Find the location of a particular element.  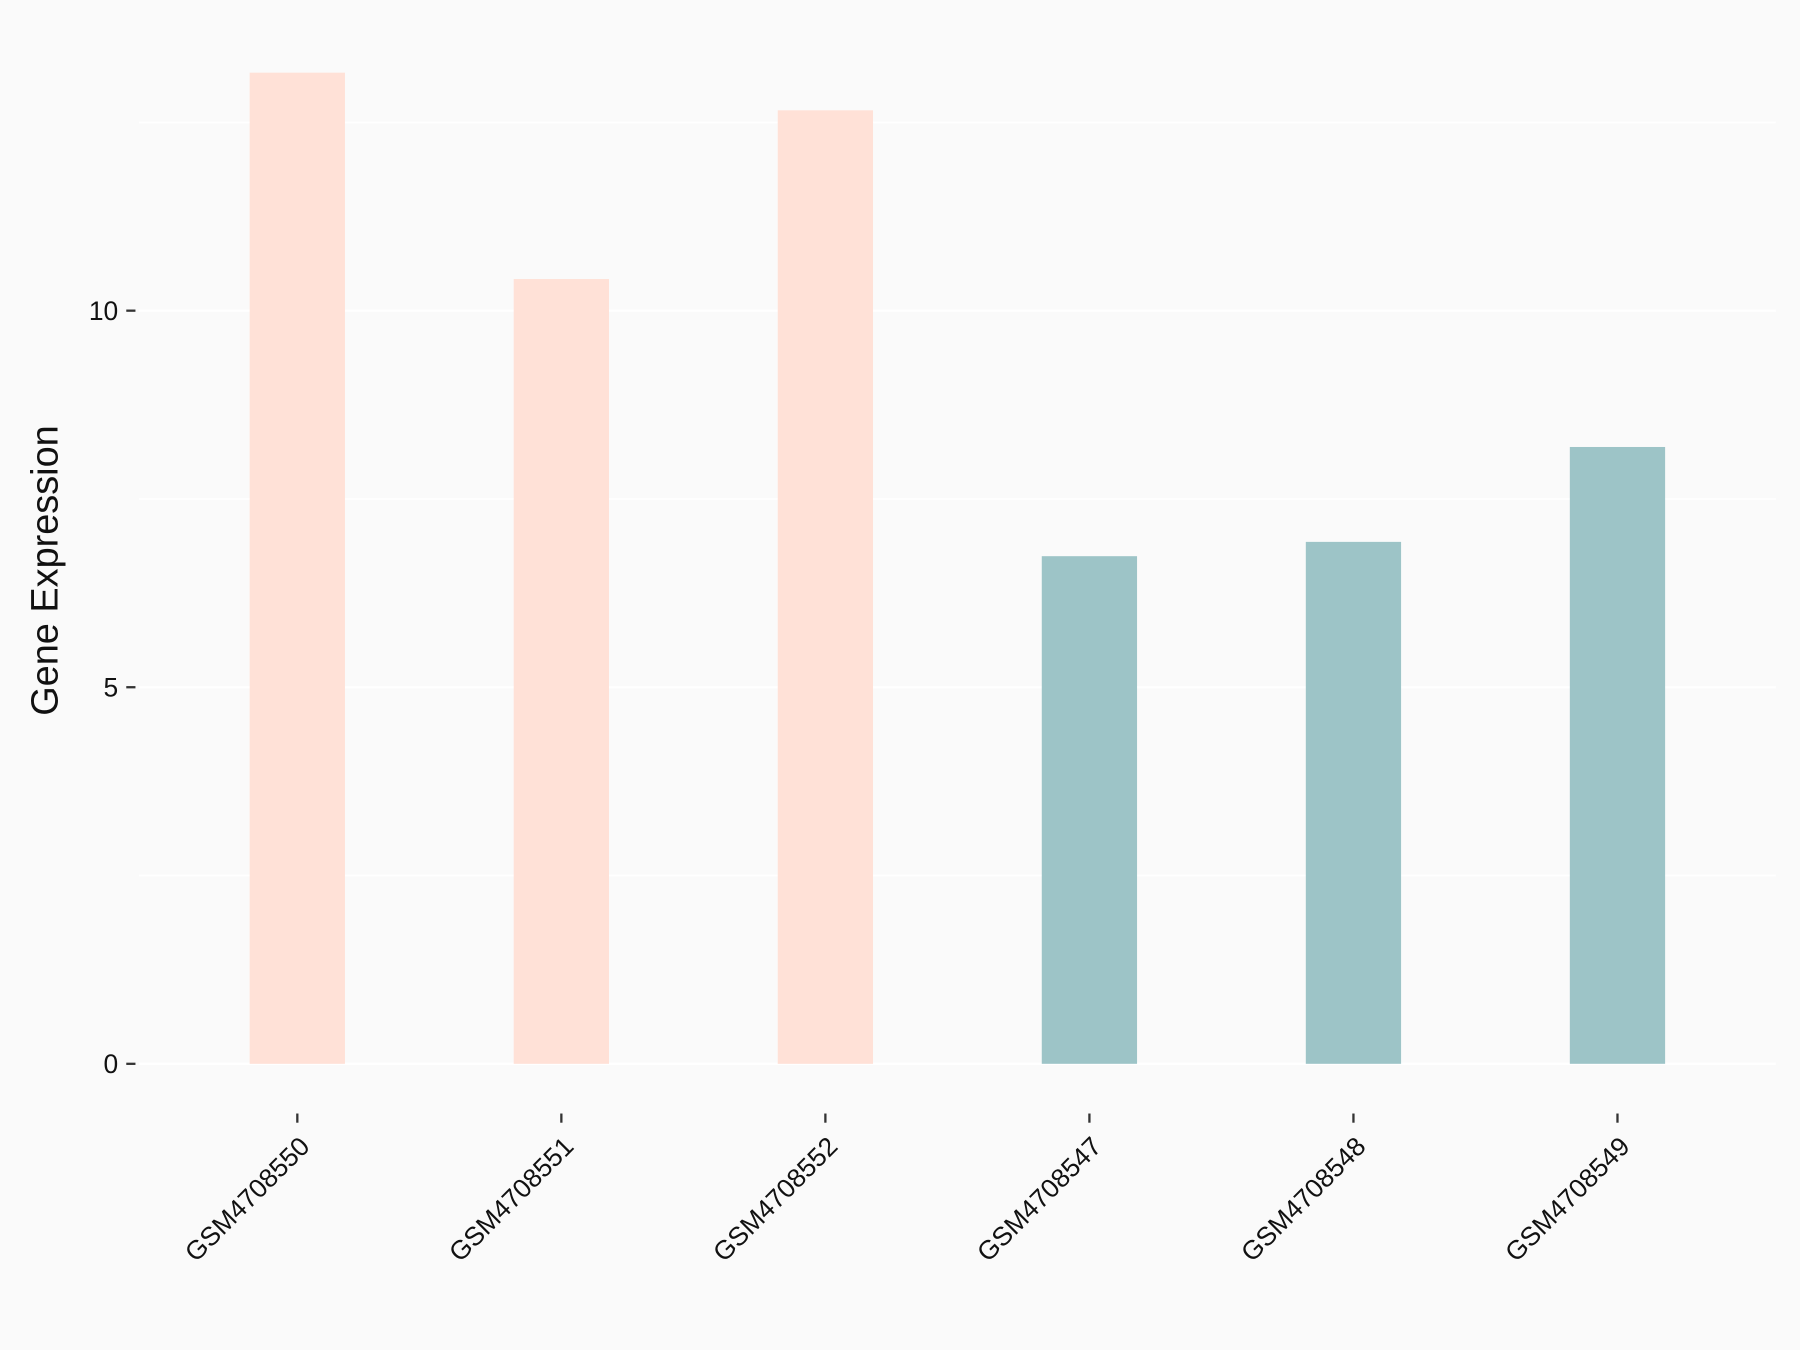

y-tick-label: 0 is located at coordinates (111, 1064).